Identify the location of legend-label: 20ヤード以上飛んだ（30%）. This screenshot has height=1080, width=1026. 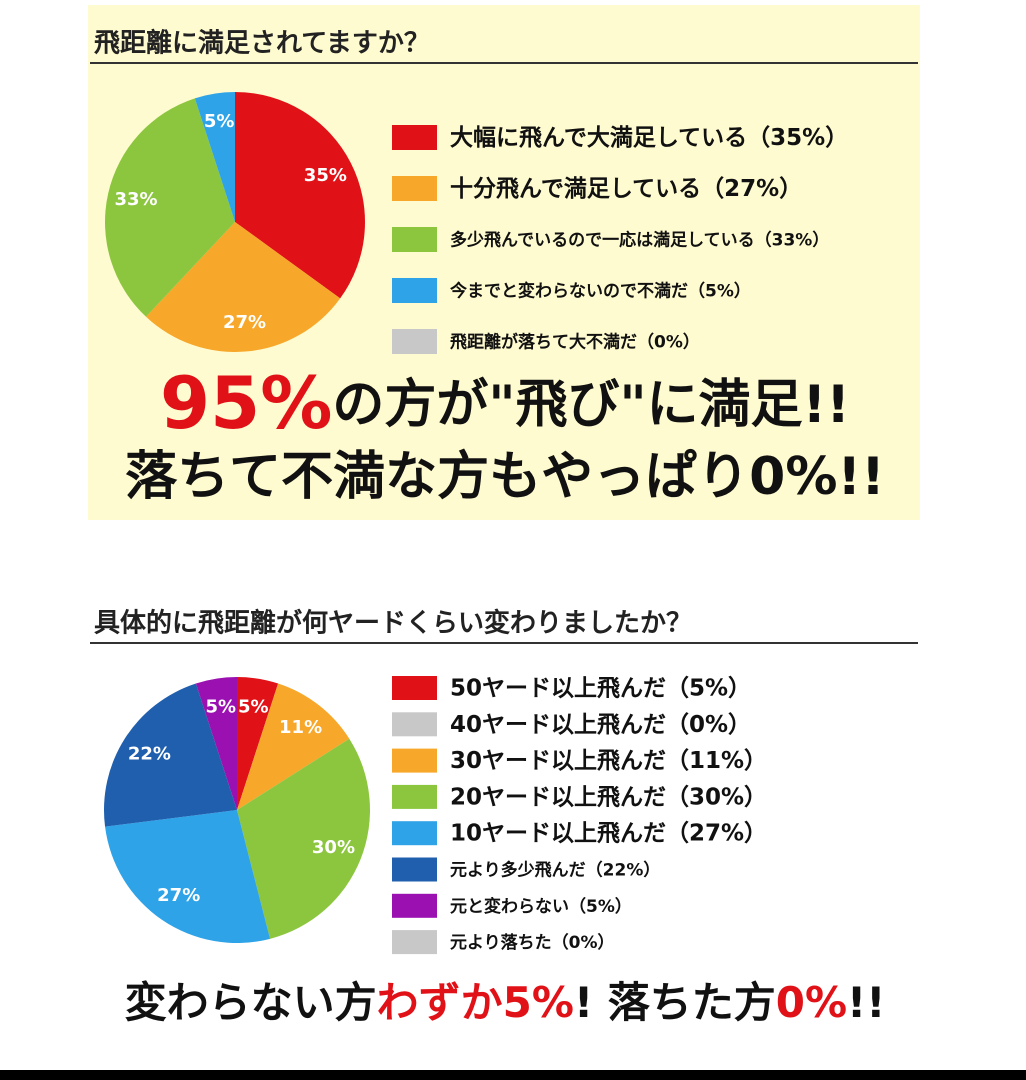
(608, 796).